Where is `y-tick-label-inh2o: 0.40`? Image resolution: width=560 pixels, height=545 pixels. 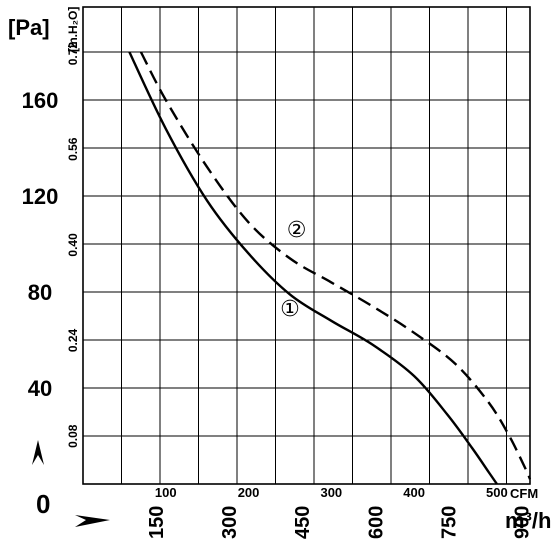
y-tick-label-inh2o: 0.40 is located at coordinates (73, 245).